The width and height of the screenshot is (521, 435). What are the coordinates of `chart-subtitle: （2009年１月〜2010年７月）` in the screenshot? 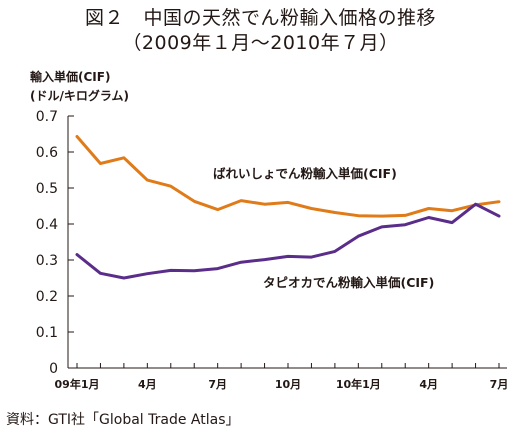 It's located at (260, 43).